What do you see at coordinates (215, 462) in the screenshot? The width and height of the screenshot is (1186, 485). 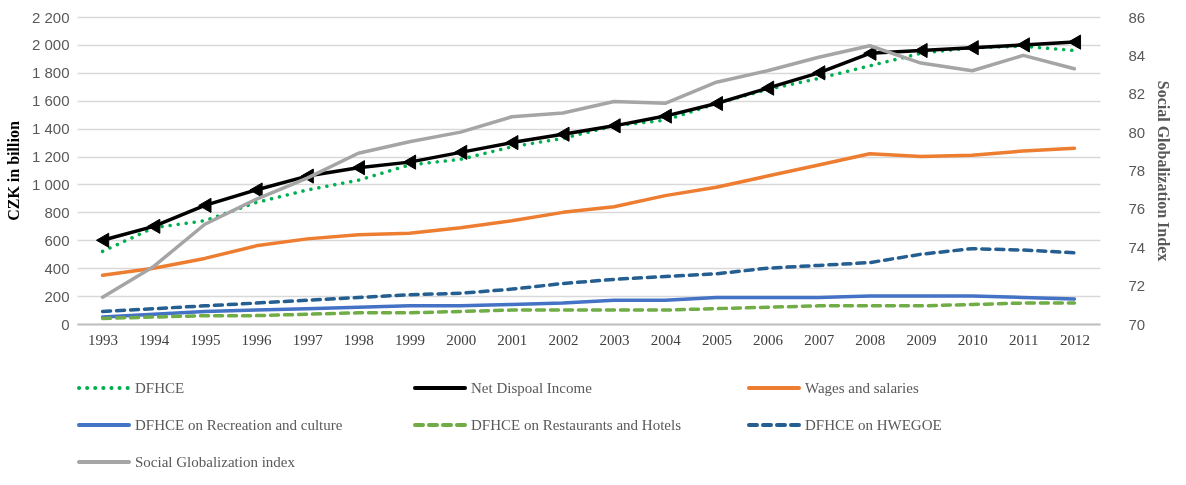 I see `legend-label: Social Globalization index` at bounding box center [215, 462].